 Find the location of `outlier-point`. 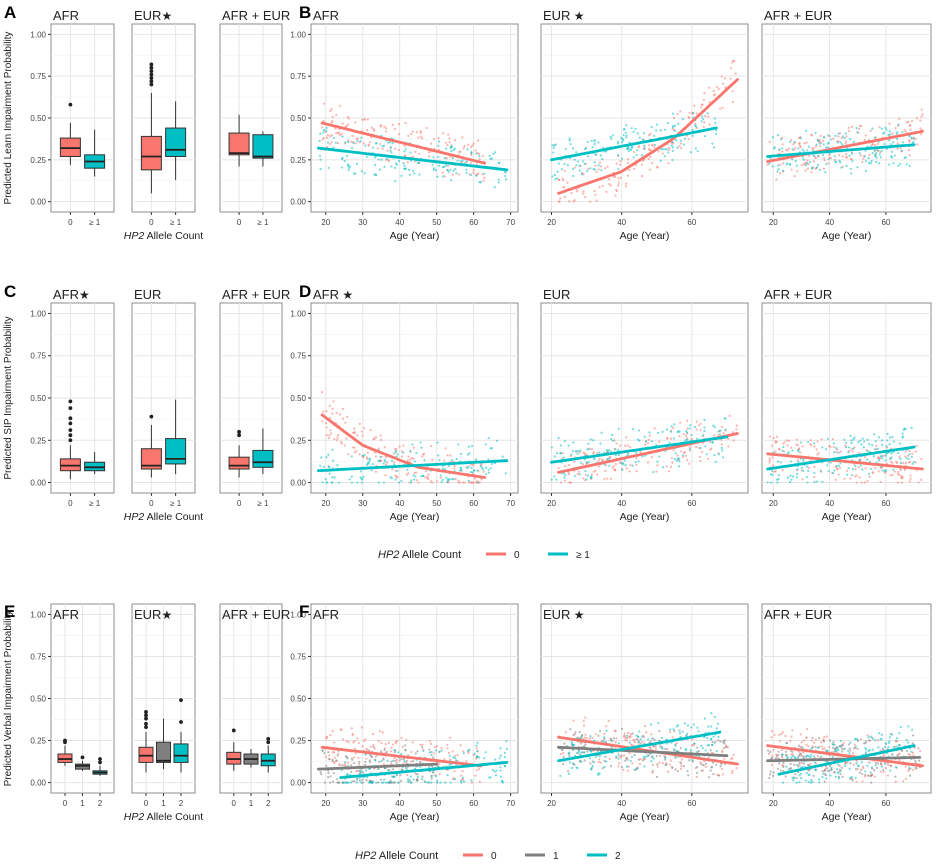

outlier-point is located at coordinates (70, 418).